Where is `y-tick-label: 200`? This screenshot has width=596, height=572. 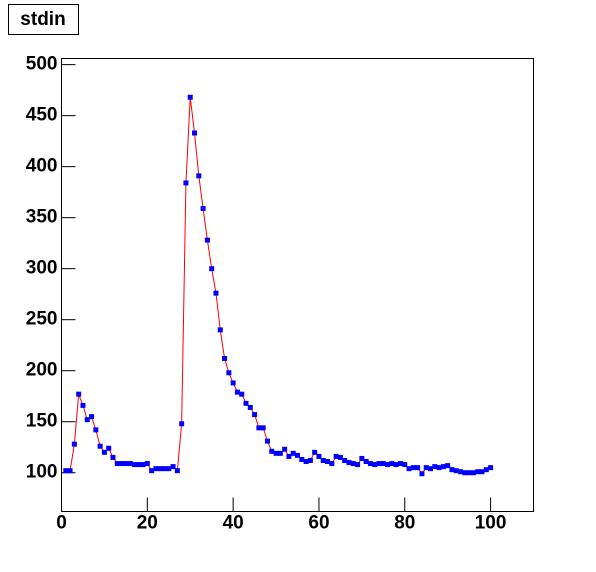
y-tick-label: 200 is located at coordinates (42, 370).